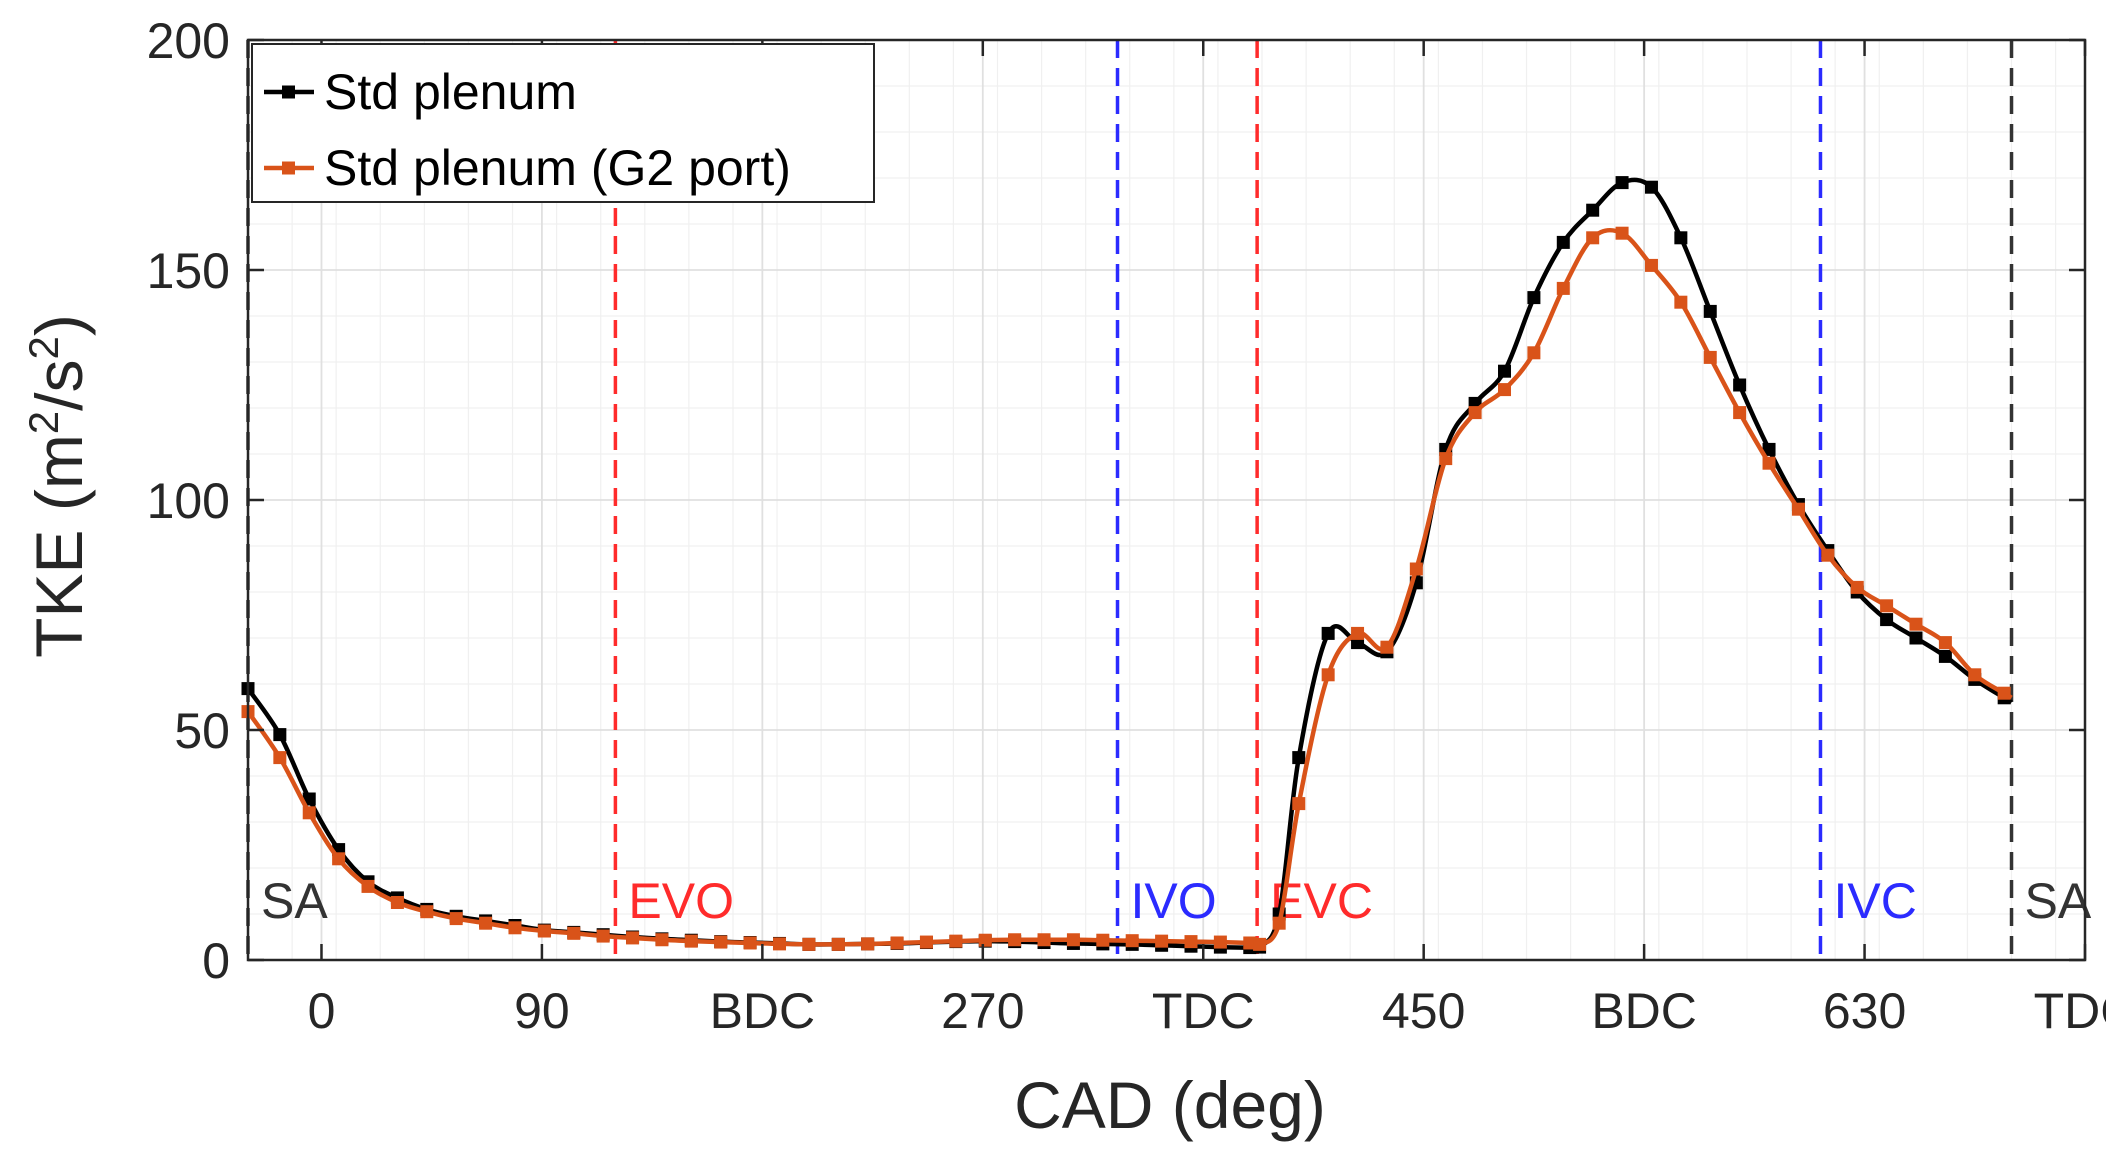 The height and width of the screenshot is (1152, 2106). I want to click on y-tick-label: 200, so click(188, 41).